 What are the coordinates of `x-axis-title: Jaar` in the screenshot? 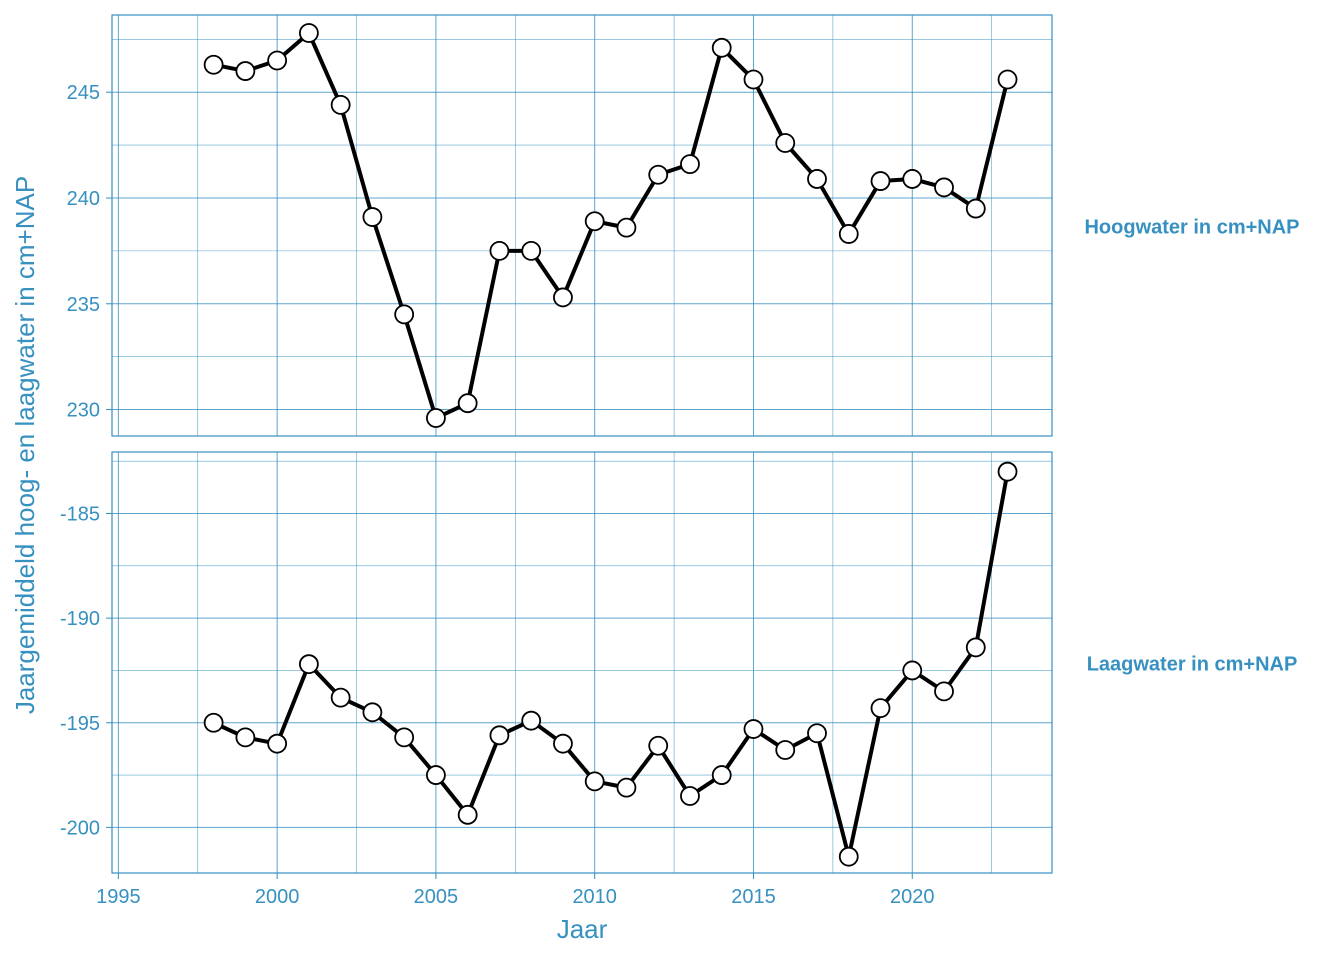 It's located at (582, 929).